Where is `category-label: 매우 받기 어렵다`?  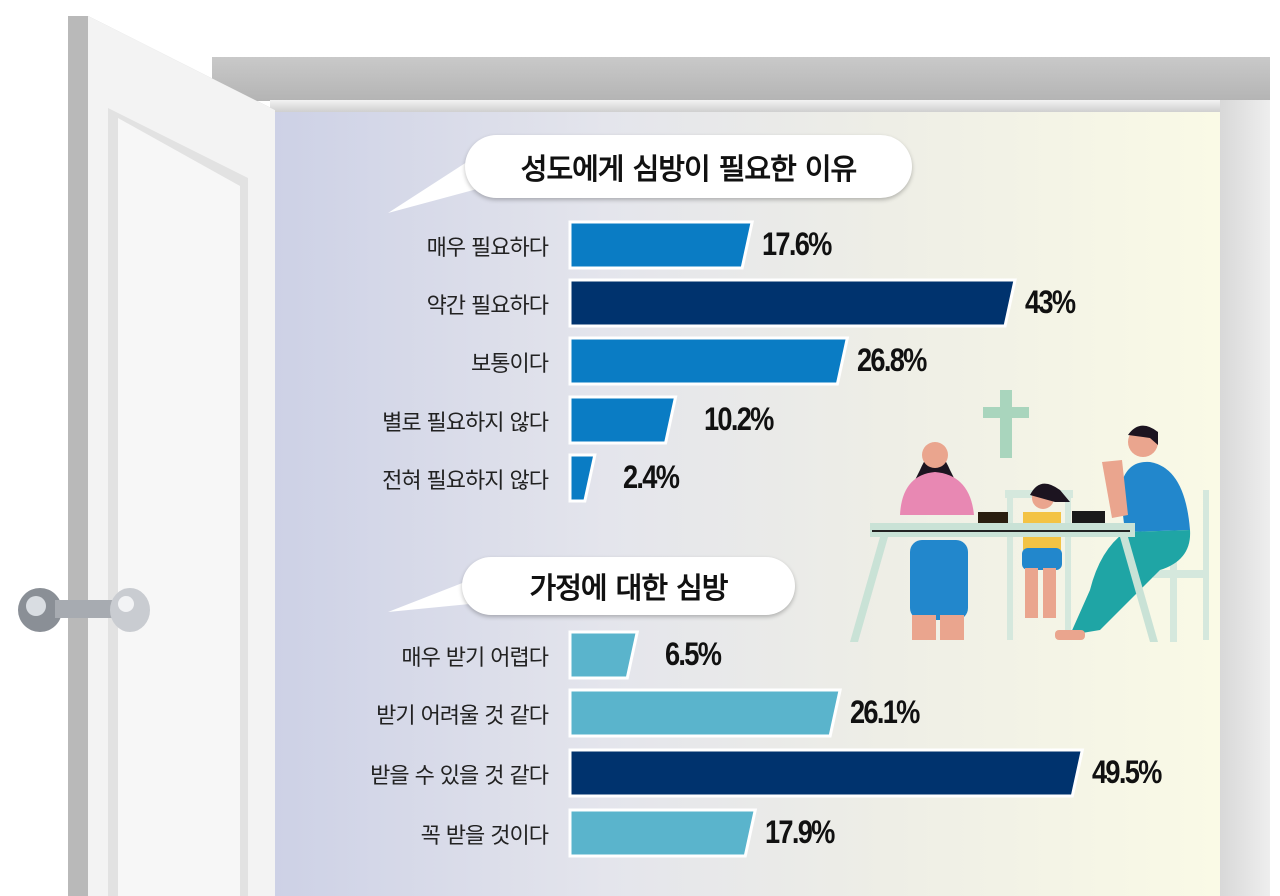
category-label: 매우 받기 어렵다 is located at coordinates (475, 658).